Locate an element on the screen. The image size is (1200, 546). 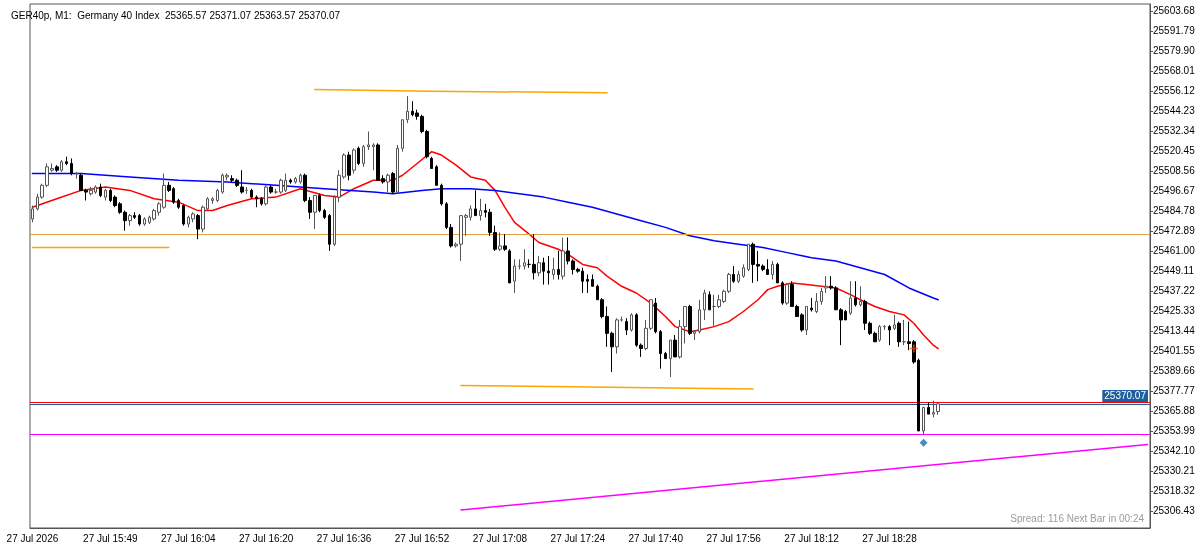
y-tick-label: 25544.23 is located at coordinates (1174, 111).